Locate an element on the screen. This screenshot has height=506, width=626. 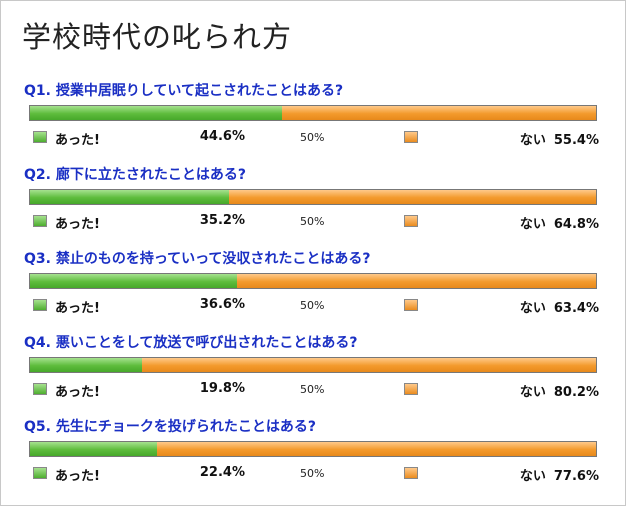
data-label-yes: 19.8% is located at coordinates (222, 388).